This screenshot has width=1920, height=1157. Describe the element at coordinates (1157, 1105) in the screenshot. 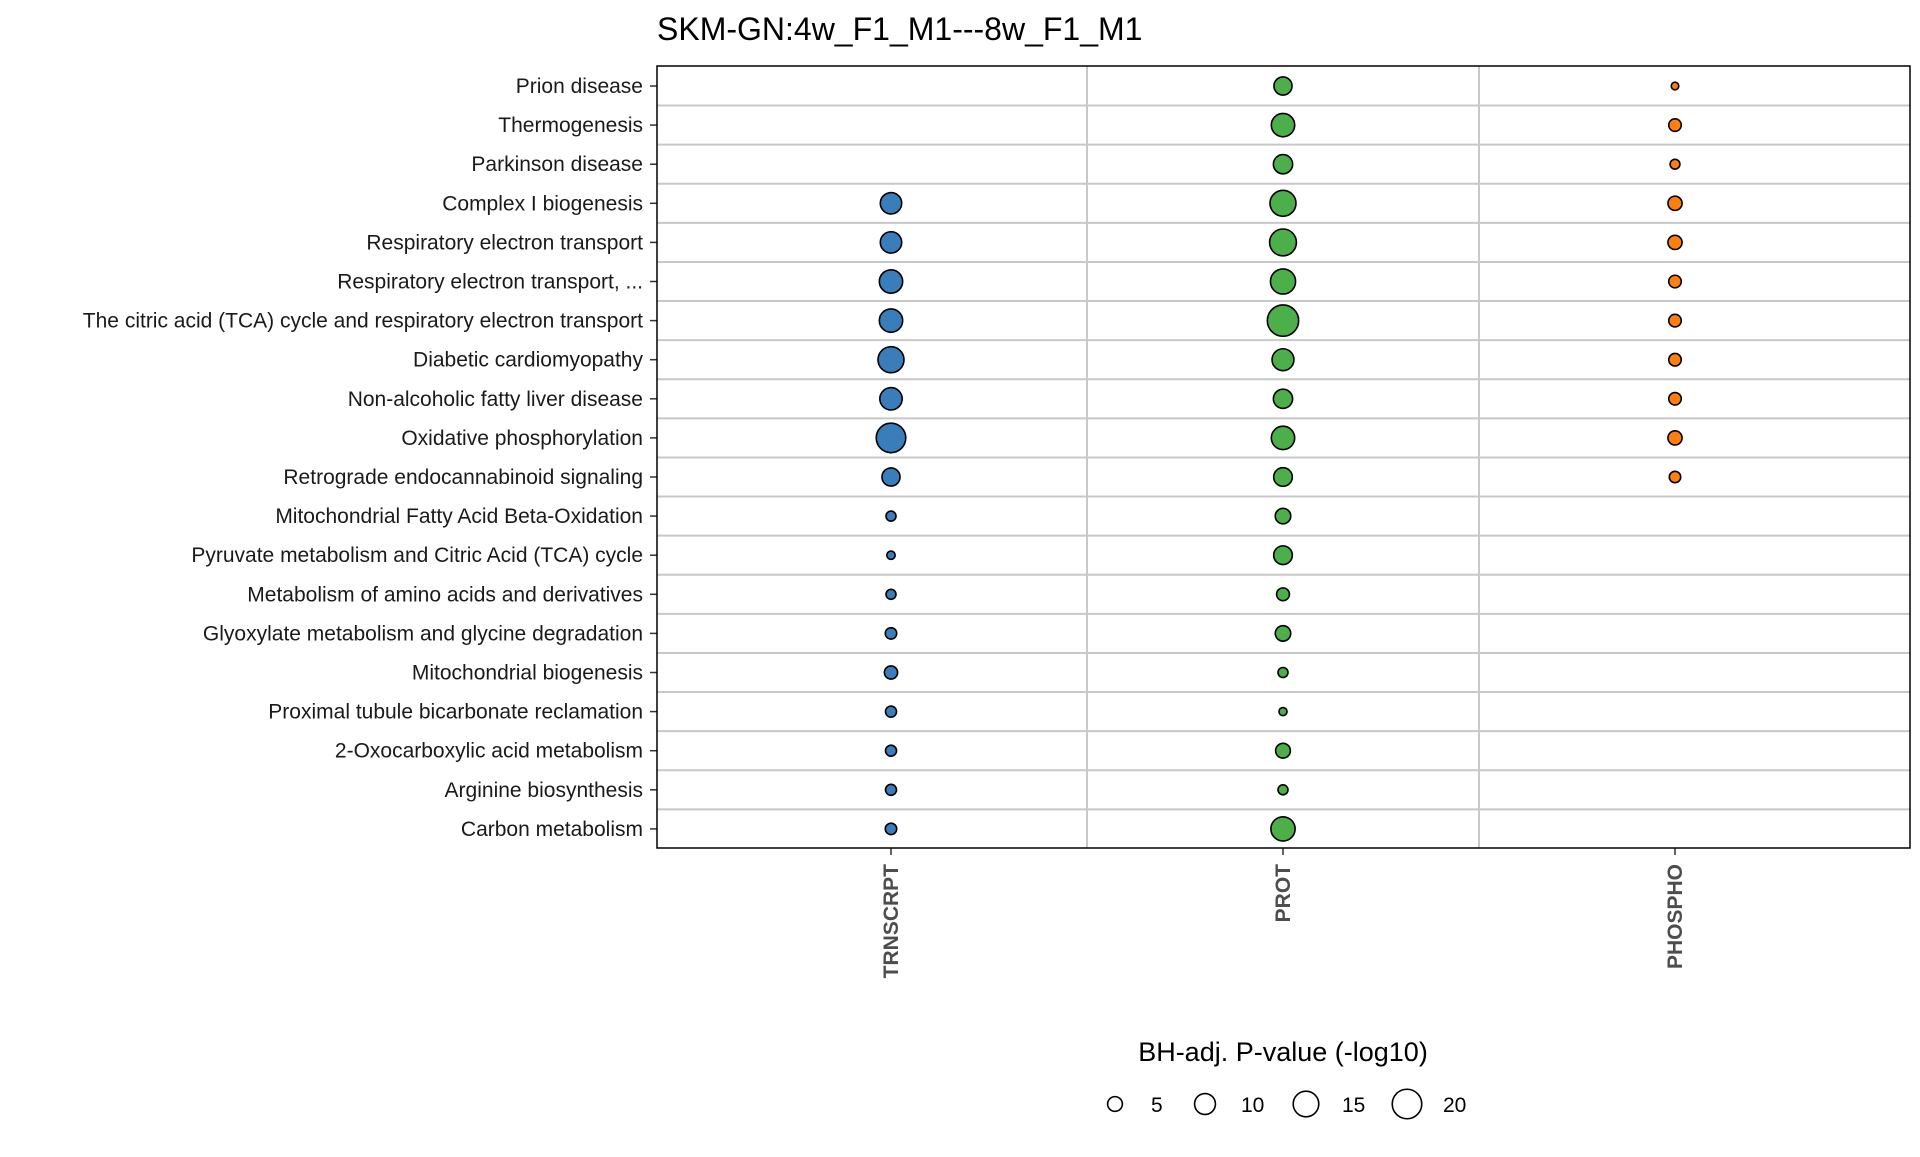

I see `legend-label: 5` at that location.